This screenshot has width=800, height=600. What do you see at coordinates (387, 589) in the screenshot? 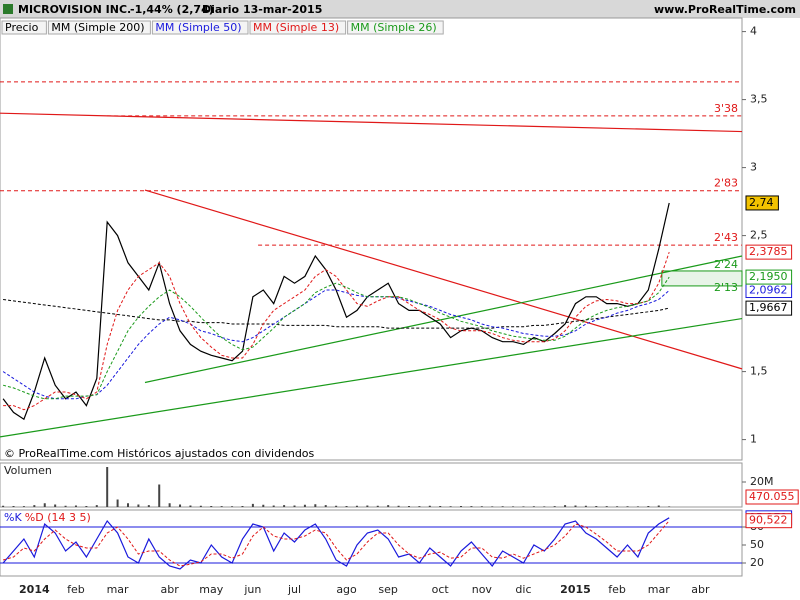
I see `x-tick-label: sep` at bounding box center [387, 589].